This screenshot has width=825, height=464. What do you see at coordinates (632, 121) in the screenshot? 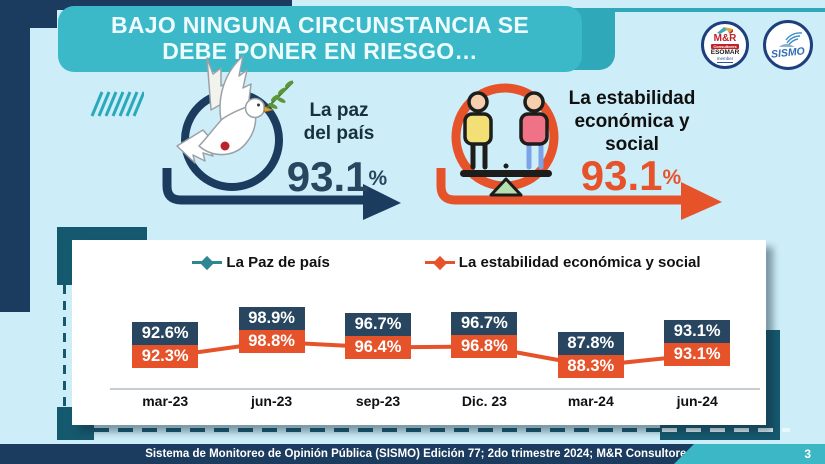
I see `stat-economy-label: La estabilidad económica y social` at bounding box center [632, 121].